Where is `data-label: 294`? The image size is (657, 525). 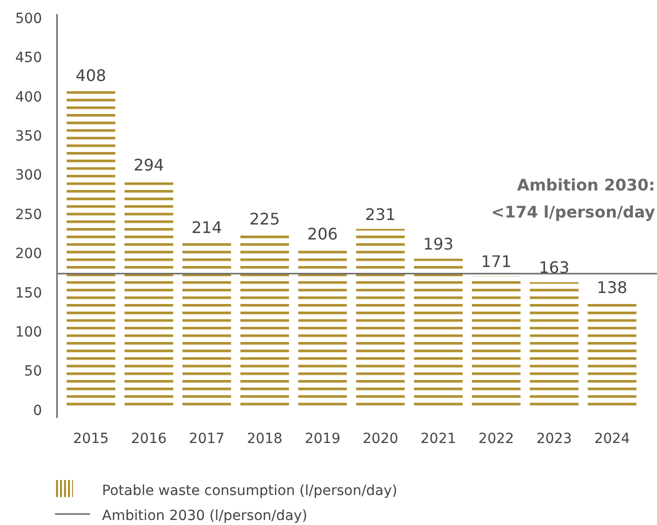
data-label: 294 is located at coordinates (149, 165).